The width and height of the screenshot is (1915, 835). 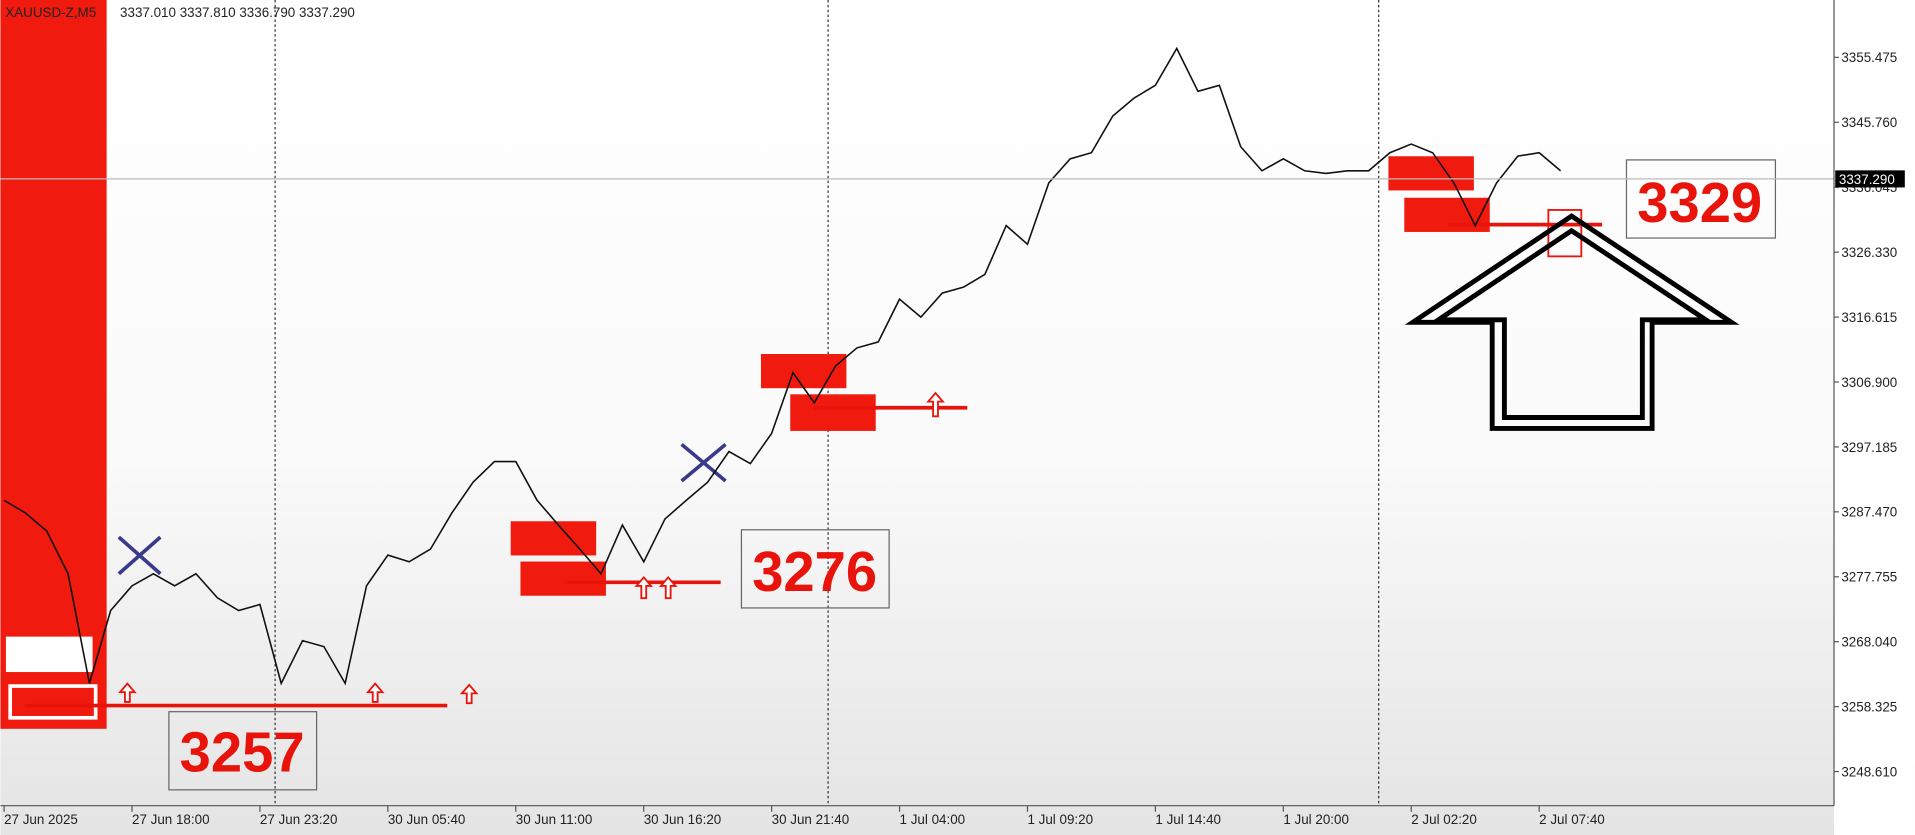 I want to click on y-tick-label: 3345.760, so click(x=1869, y=122).